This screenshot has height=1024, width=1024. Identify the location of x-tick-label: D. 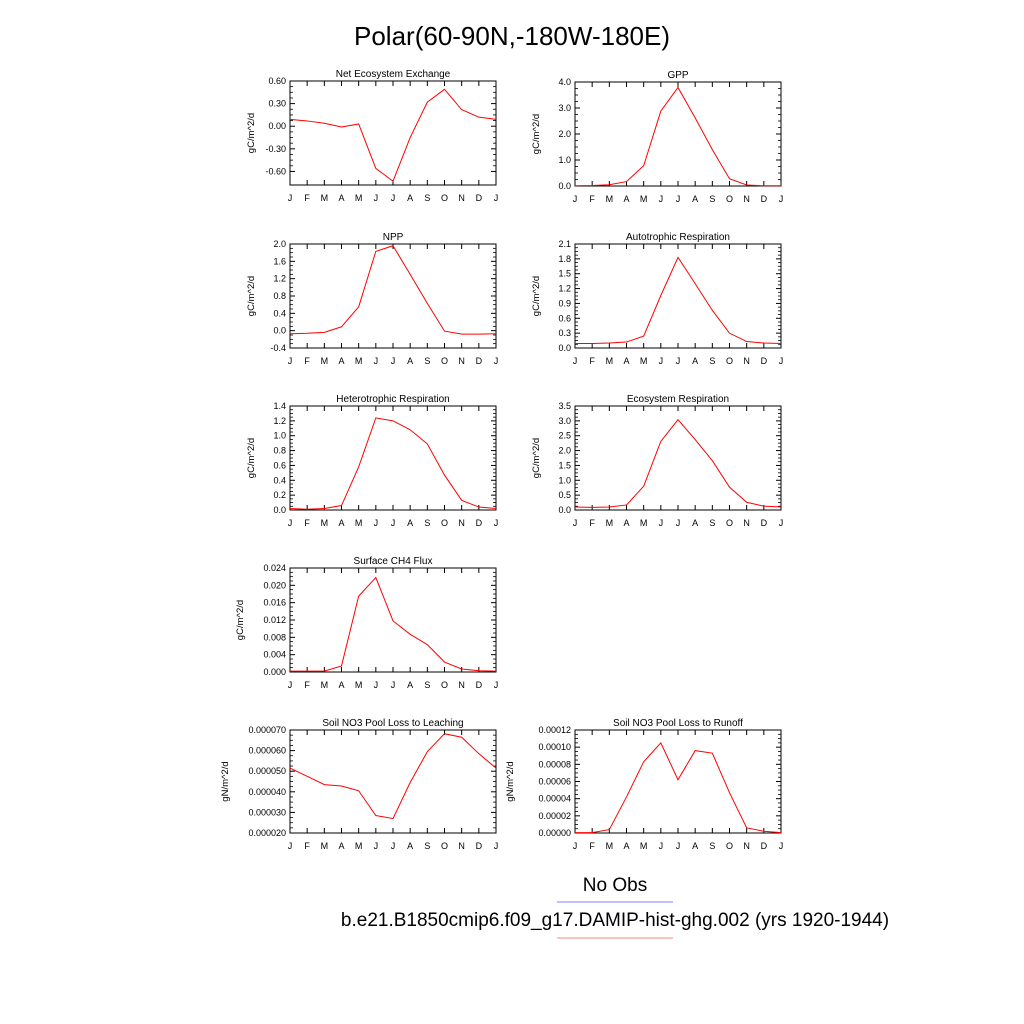
(764, 846).